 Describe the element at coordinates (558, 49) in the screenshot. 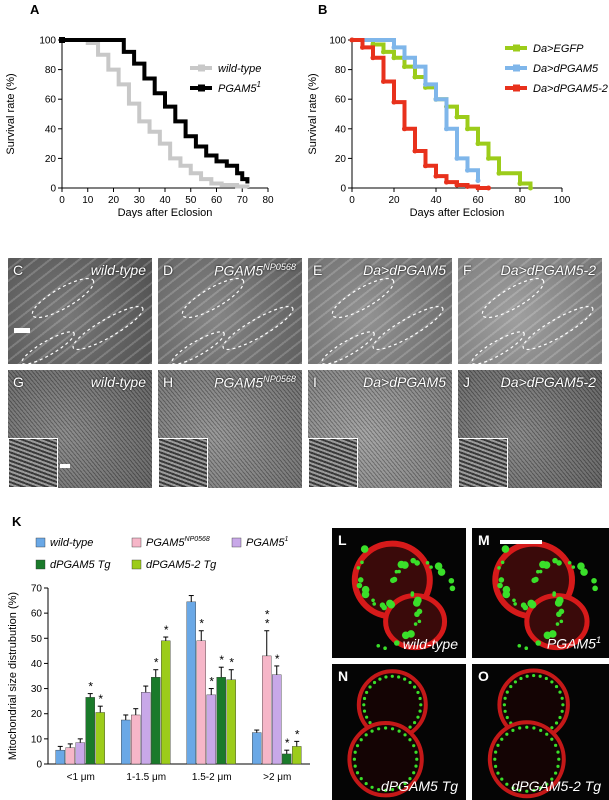

I see `legend-label: Da>EGFP` at that location.